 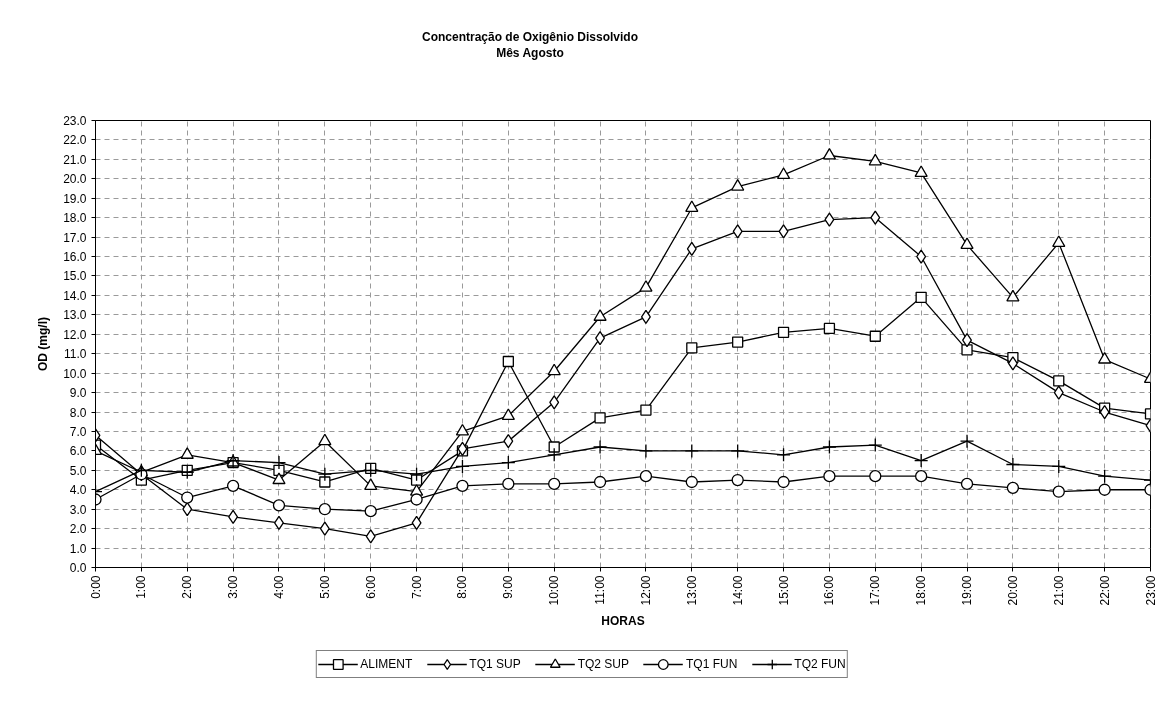 I want to click on y-tick-label: 3.0, so click(x=78, y=509).